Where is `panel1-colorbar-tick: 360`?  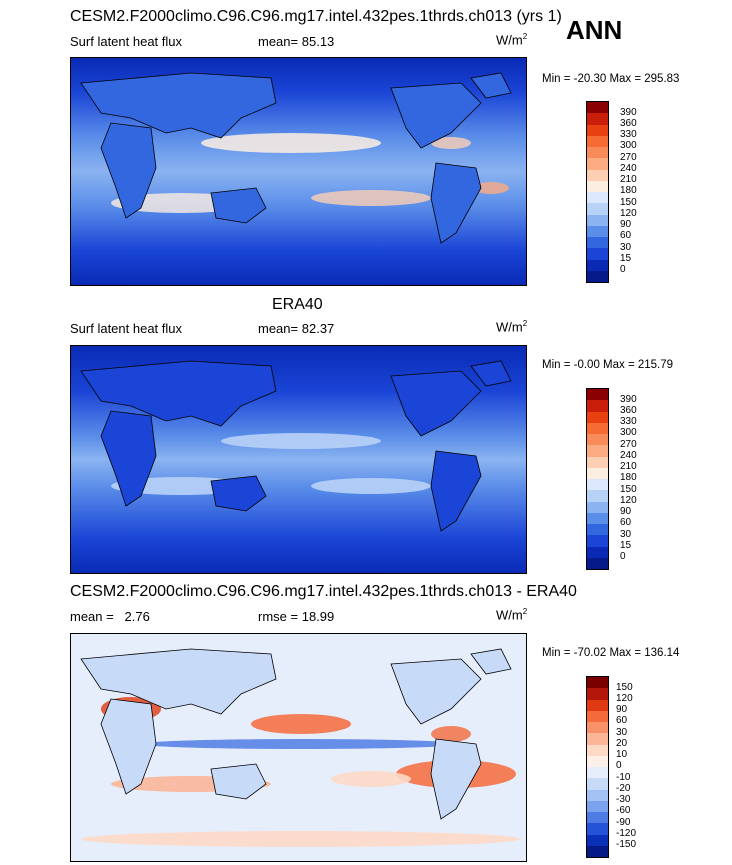 panel1-colorbar-tick: 360 is located at coordinates (628, 123).